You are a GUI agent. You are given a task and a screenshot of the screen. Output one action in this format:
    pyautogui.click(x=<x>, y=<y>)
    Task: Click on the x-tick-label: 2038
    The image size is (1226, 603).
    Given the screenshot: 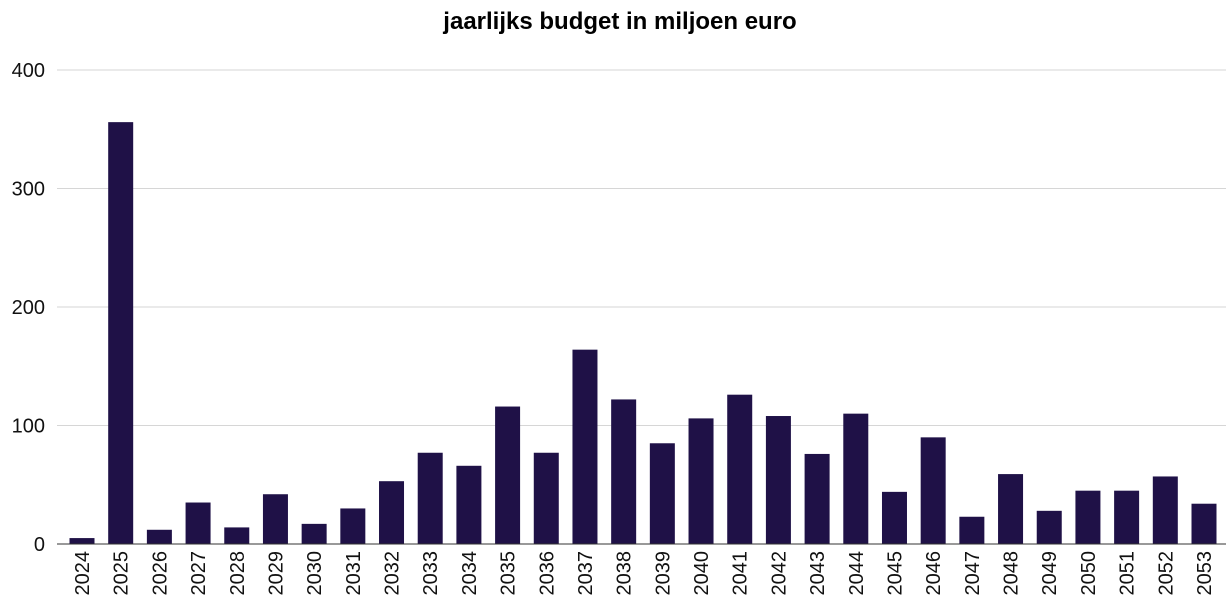 What is the action you would take?
    pyautogui.click(x=625, y=573)
    